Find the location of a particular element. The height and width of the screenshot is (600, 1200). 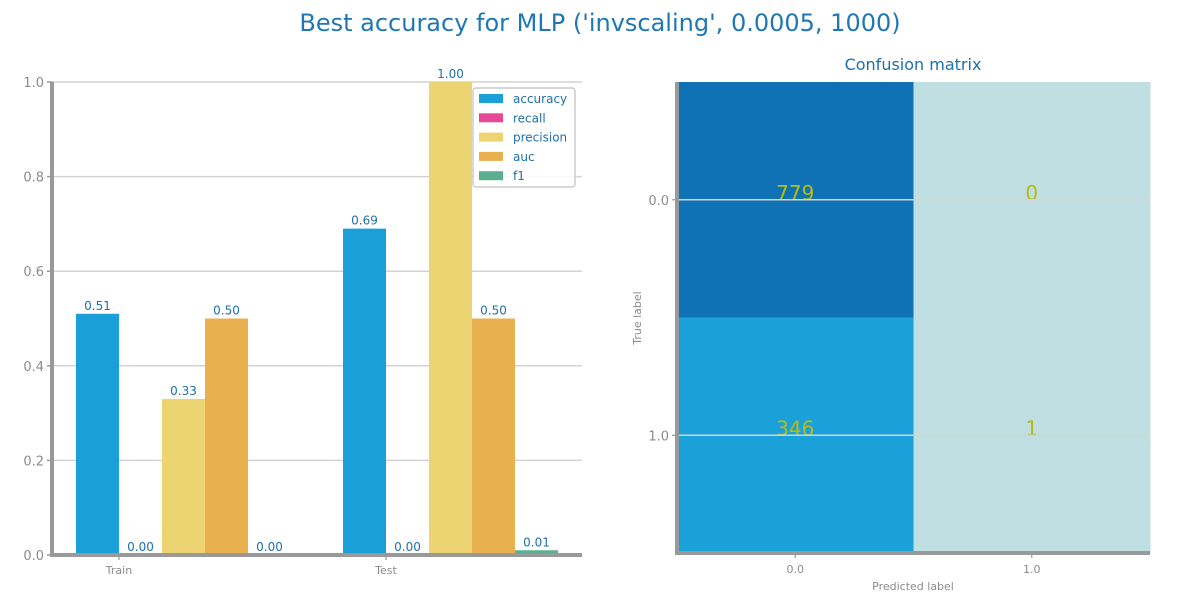

legend-swatch-accuracy is located at coordinates (491, 98).